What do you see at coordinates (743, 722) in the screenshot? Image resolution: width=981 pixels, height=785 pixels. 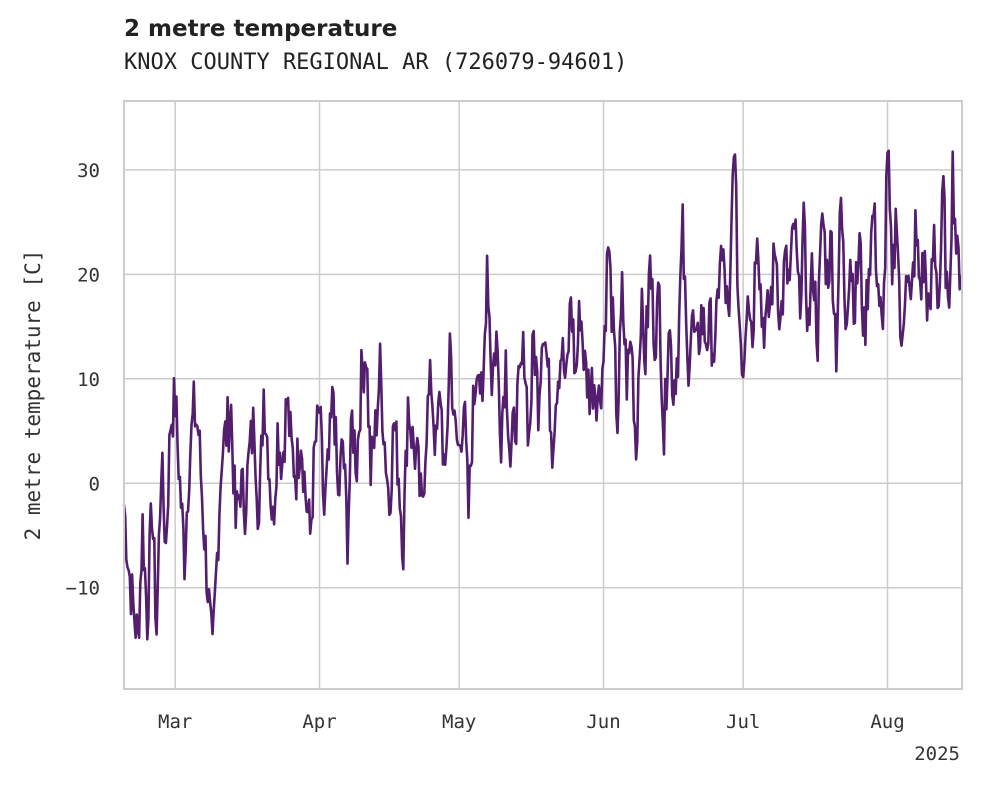 I see `x-tick-label: Jul` at bounding box center [743, 722].